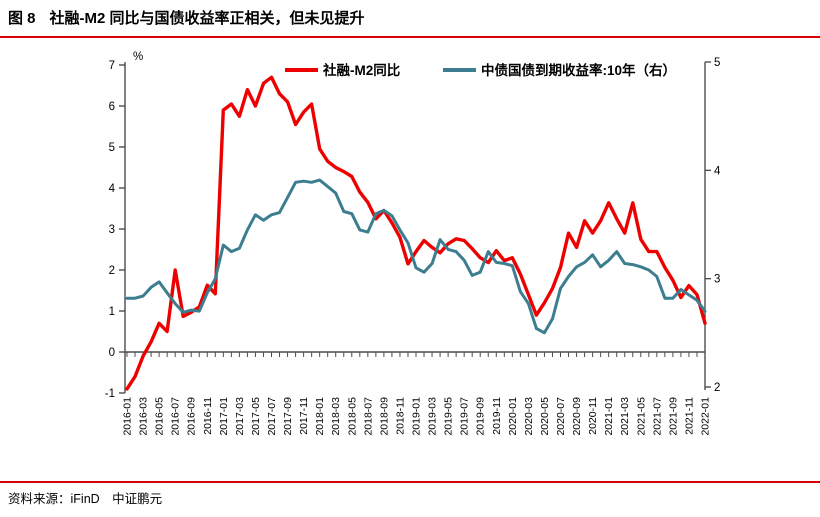 The image size is (820, 517). Describe the element at coordinates (497, 416) in the screenshot. I see `x-axis-tick-label: 2019-11` at that location.